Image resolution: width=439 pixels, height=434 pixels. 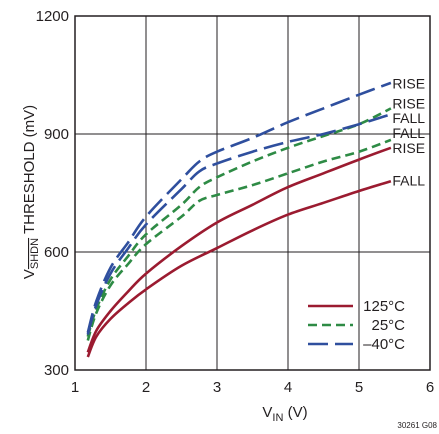 What do you see at coordinates (388, 325) in the screenshot?
I see `legend-label: 25°C` at bounding box center [388, 325].